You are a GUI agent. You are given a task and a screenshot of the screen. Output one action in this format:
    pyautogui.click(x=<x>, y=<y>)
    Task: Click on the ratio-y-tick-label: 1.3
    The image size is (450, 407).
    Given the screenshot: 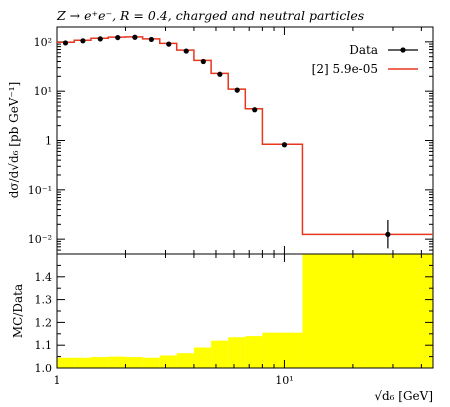 What is the action you would take?
    pyautogui.click(x=44, y=300)
    